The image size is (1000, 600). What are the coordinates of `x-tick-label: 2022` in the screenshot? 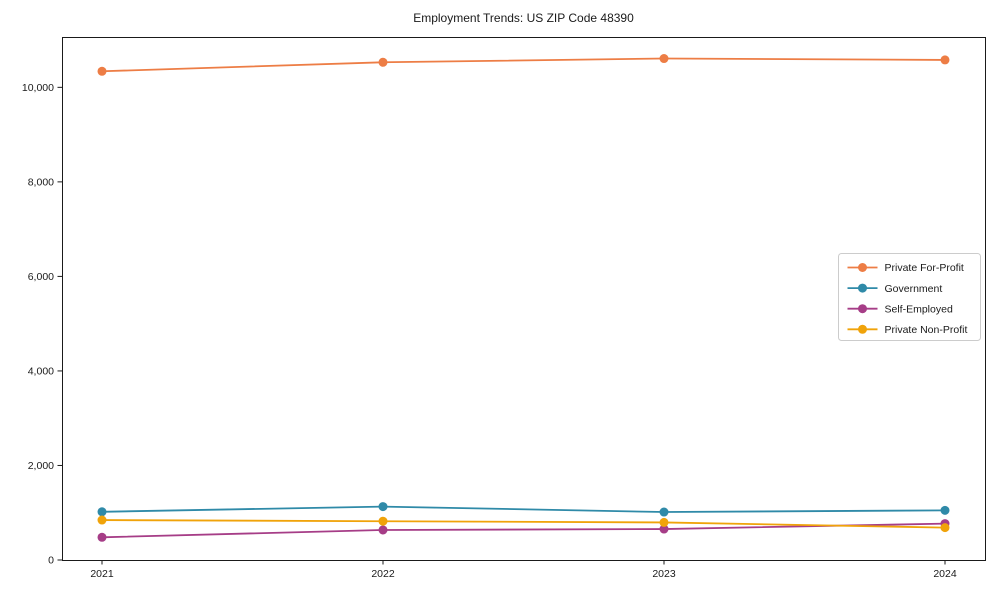 It's located at (383, 574).